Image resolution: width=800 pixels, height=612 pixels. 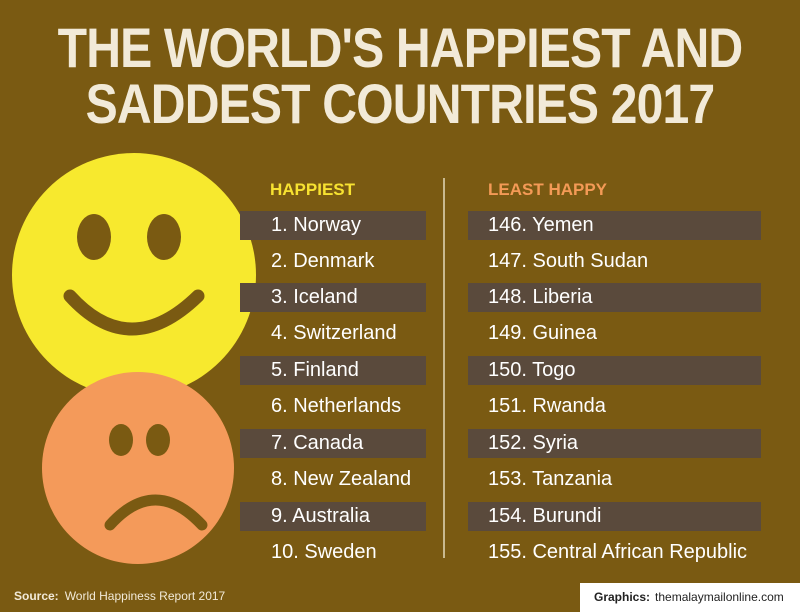 What do you see at coordinates (333, 225) in the screenshot?
I see `list-item: 1. Norway` at bounding box center [333, 225].